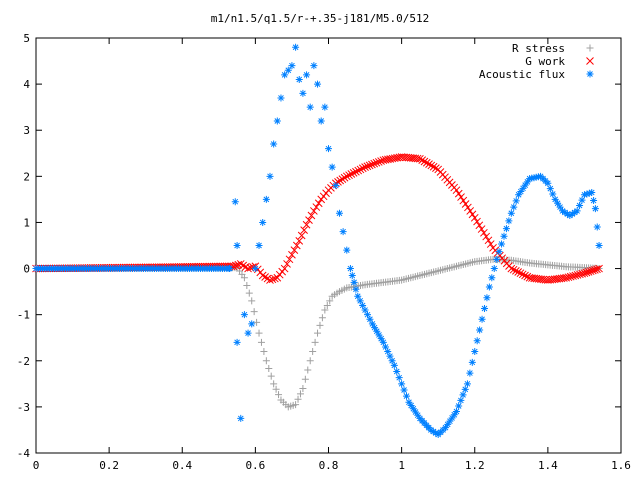  Describe the element at coordinates (538, 48) in the screenshot. I see `legend-label: R stress` at that location.